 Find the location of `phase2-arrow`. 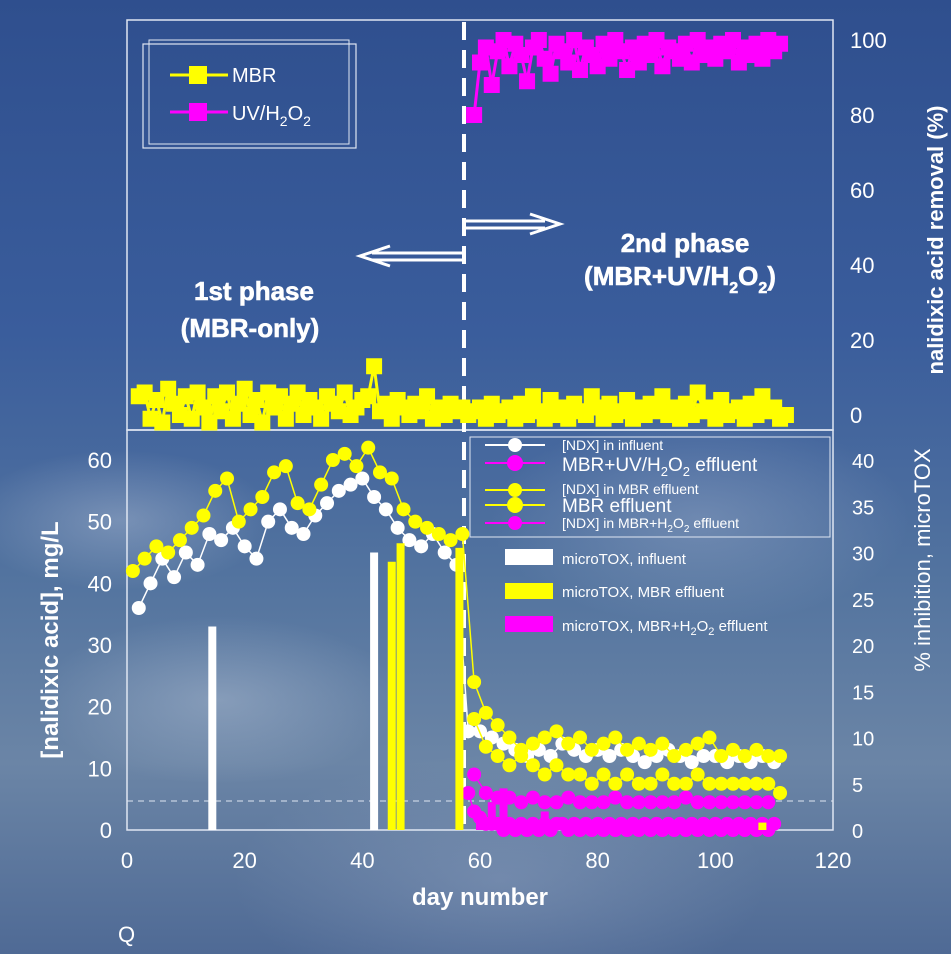

phase2-arrow is located at coordinates (515, 224).